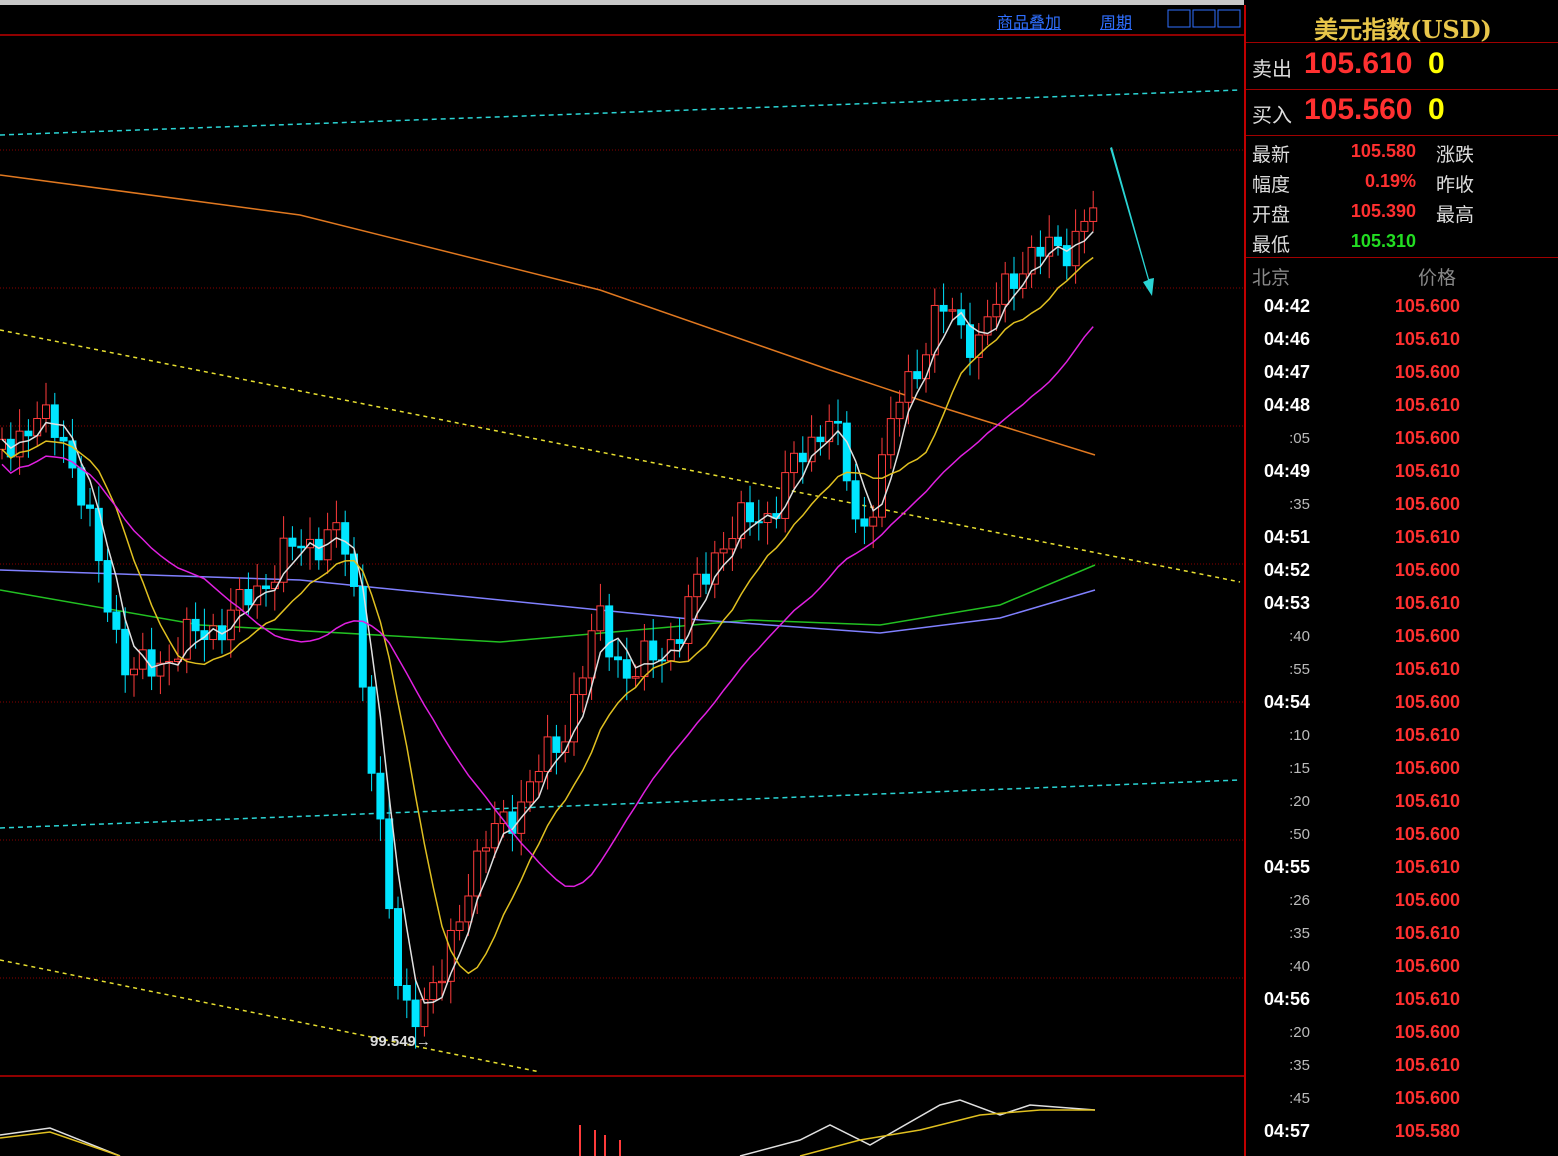  What do you see at coordinates (1116, 22) in the screenshot?
I see `toolbar-link: 周期` at bounding box center [1116, 22].